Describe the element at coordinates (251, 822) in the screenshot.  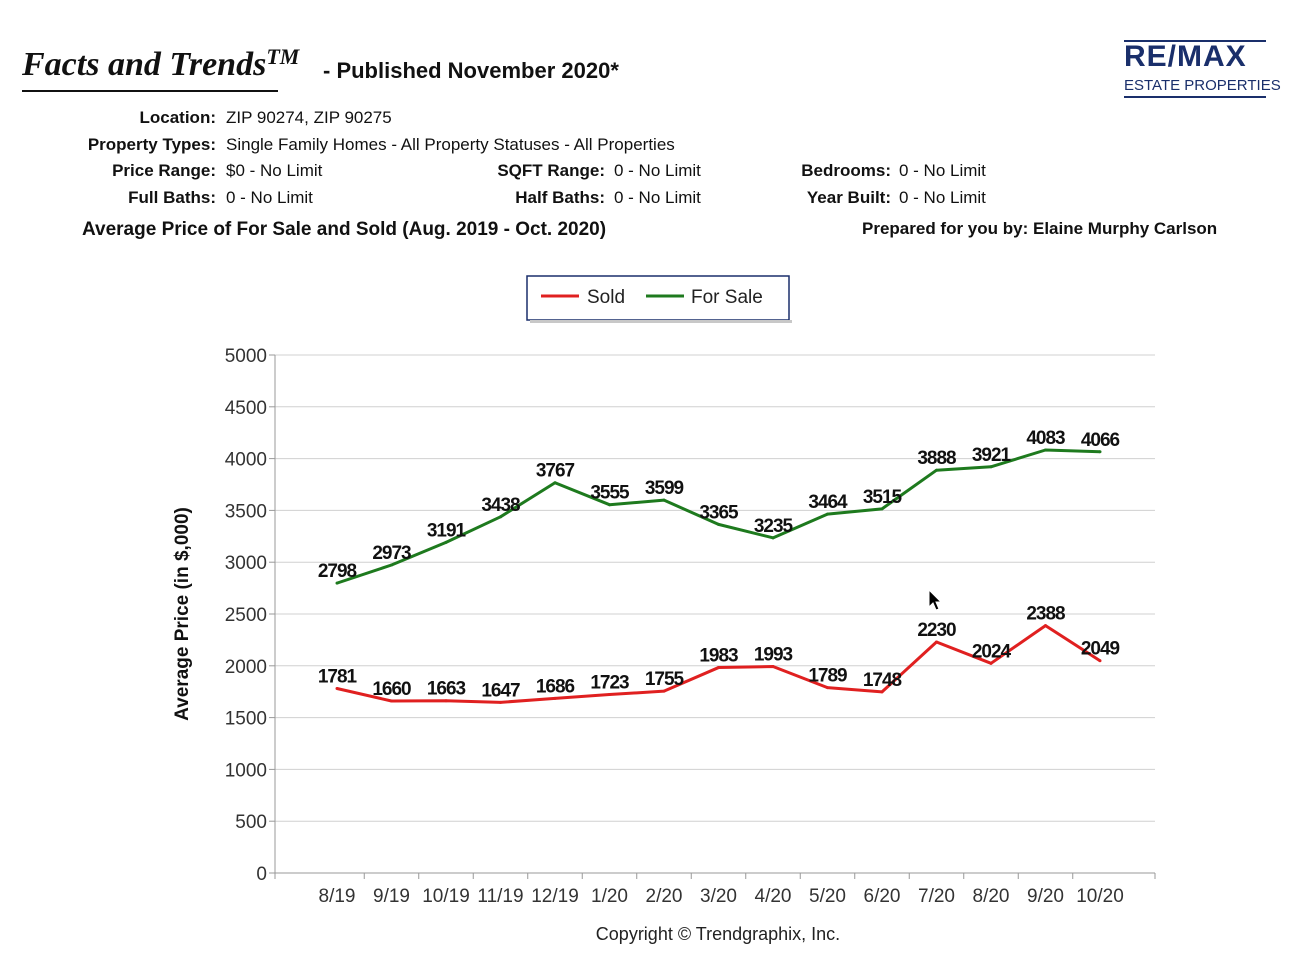
I see `y-tick-label: 500` at that location.